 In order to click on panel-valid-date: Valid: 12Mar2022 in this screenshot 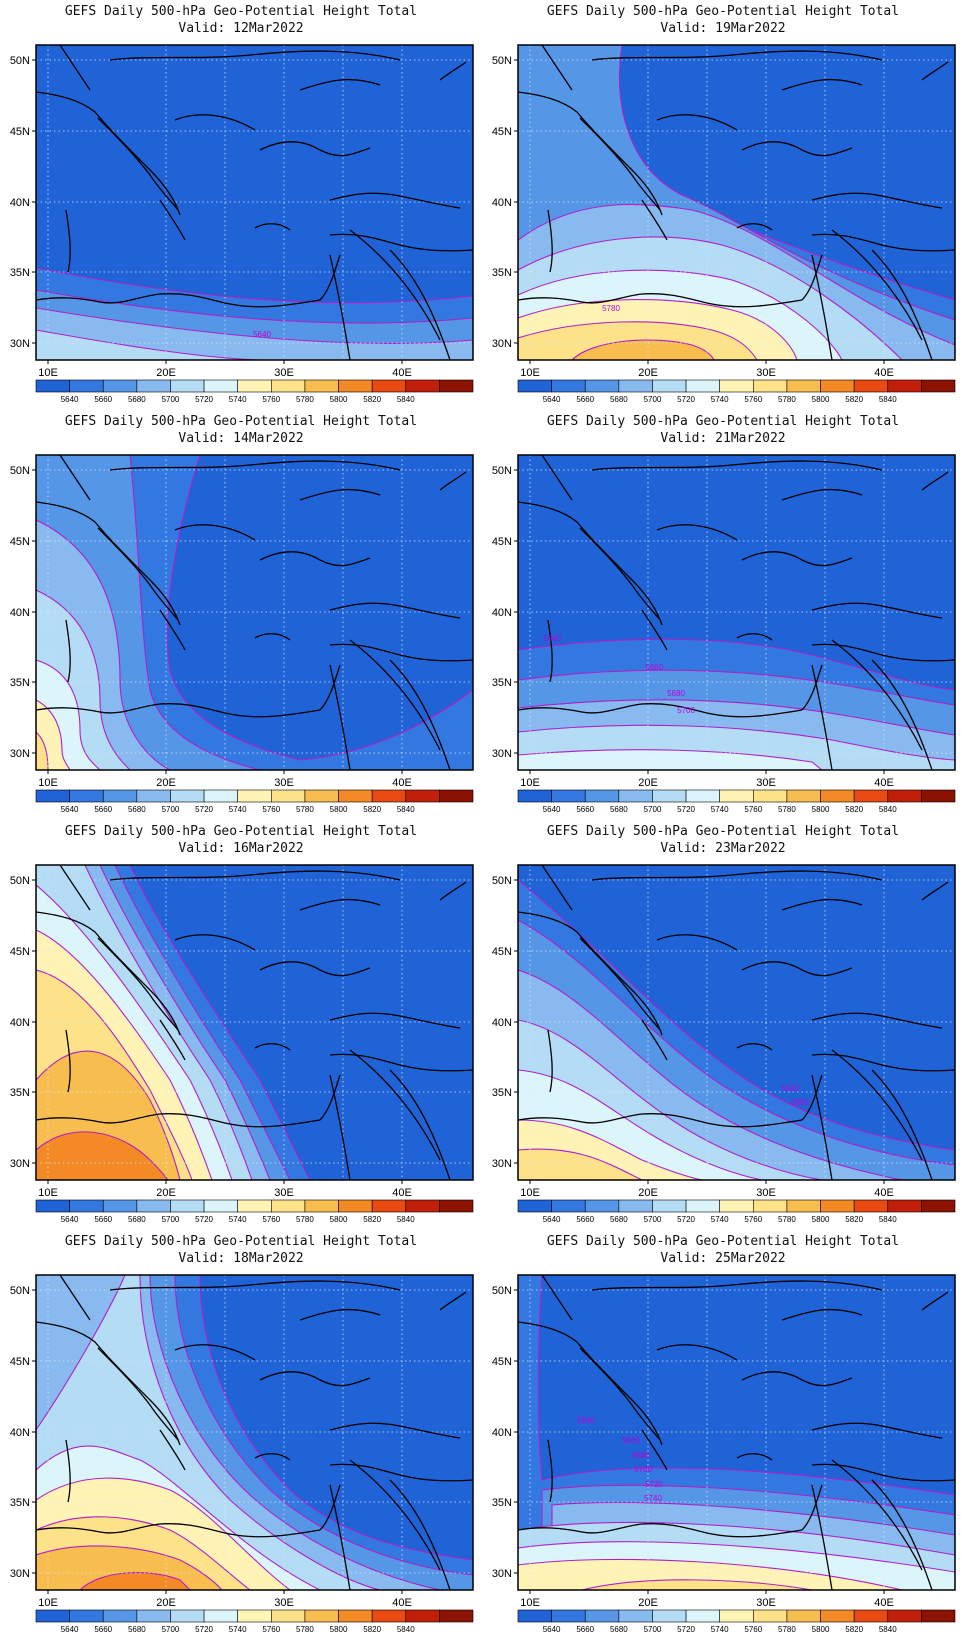, I will do `click(241, 28)`.